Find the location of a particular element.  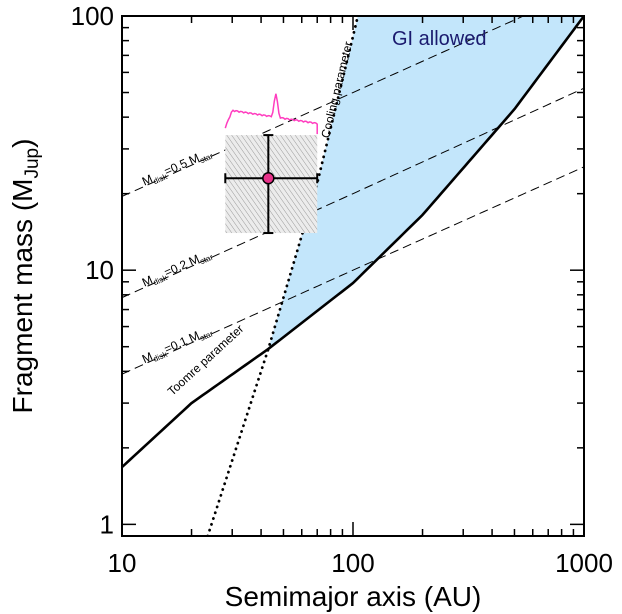

x-tick-label: 100 is located at coordinates (352, 563).